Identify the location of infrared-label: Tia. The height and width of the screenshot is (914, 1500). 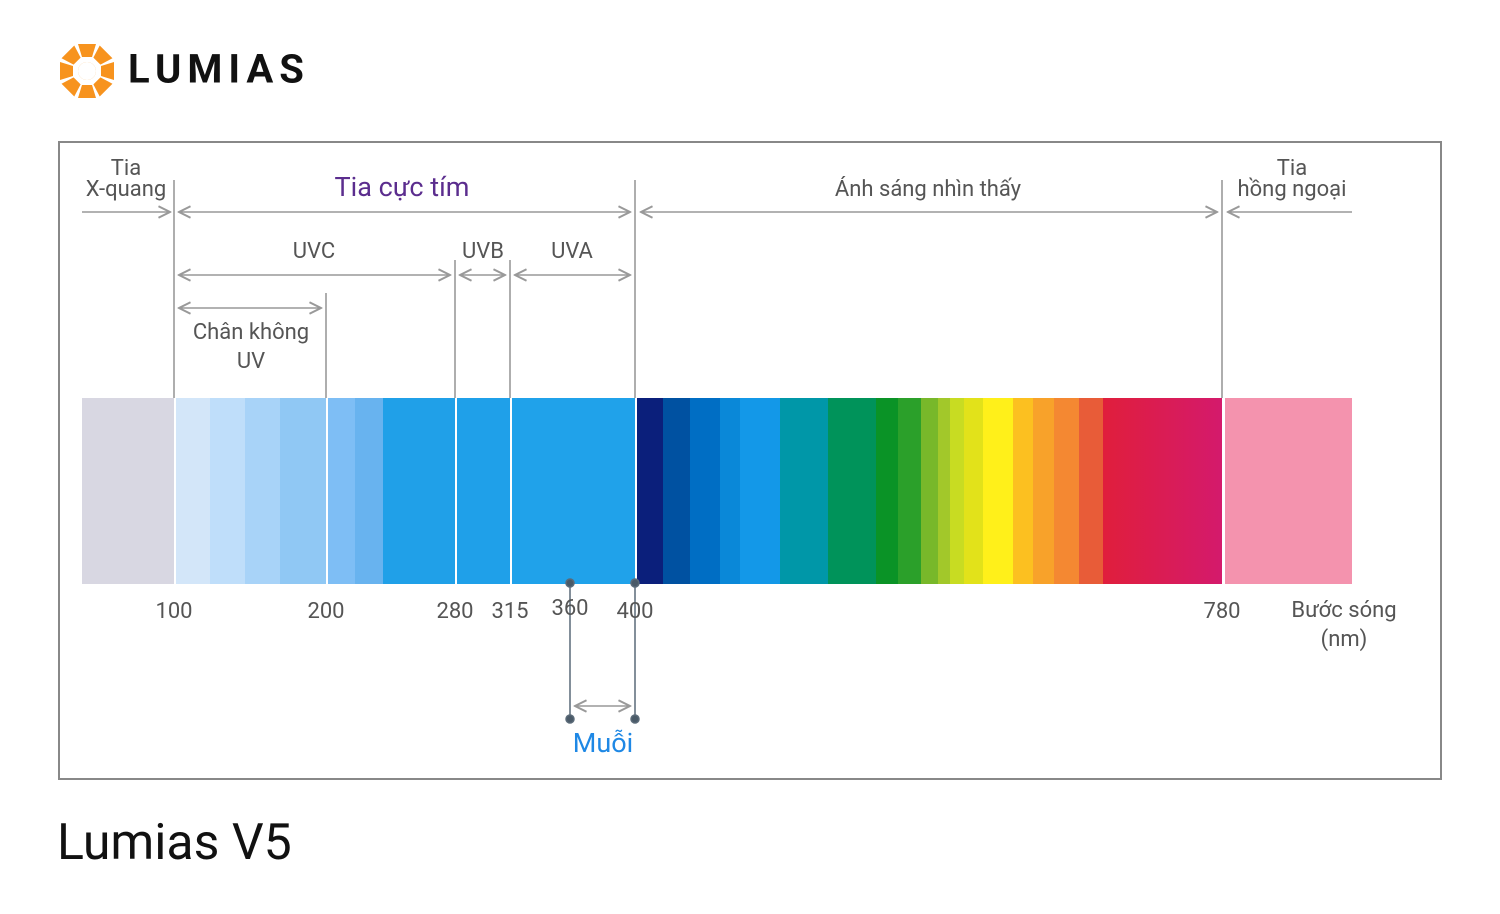
(1292, 168).